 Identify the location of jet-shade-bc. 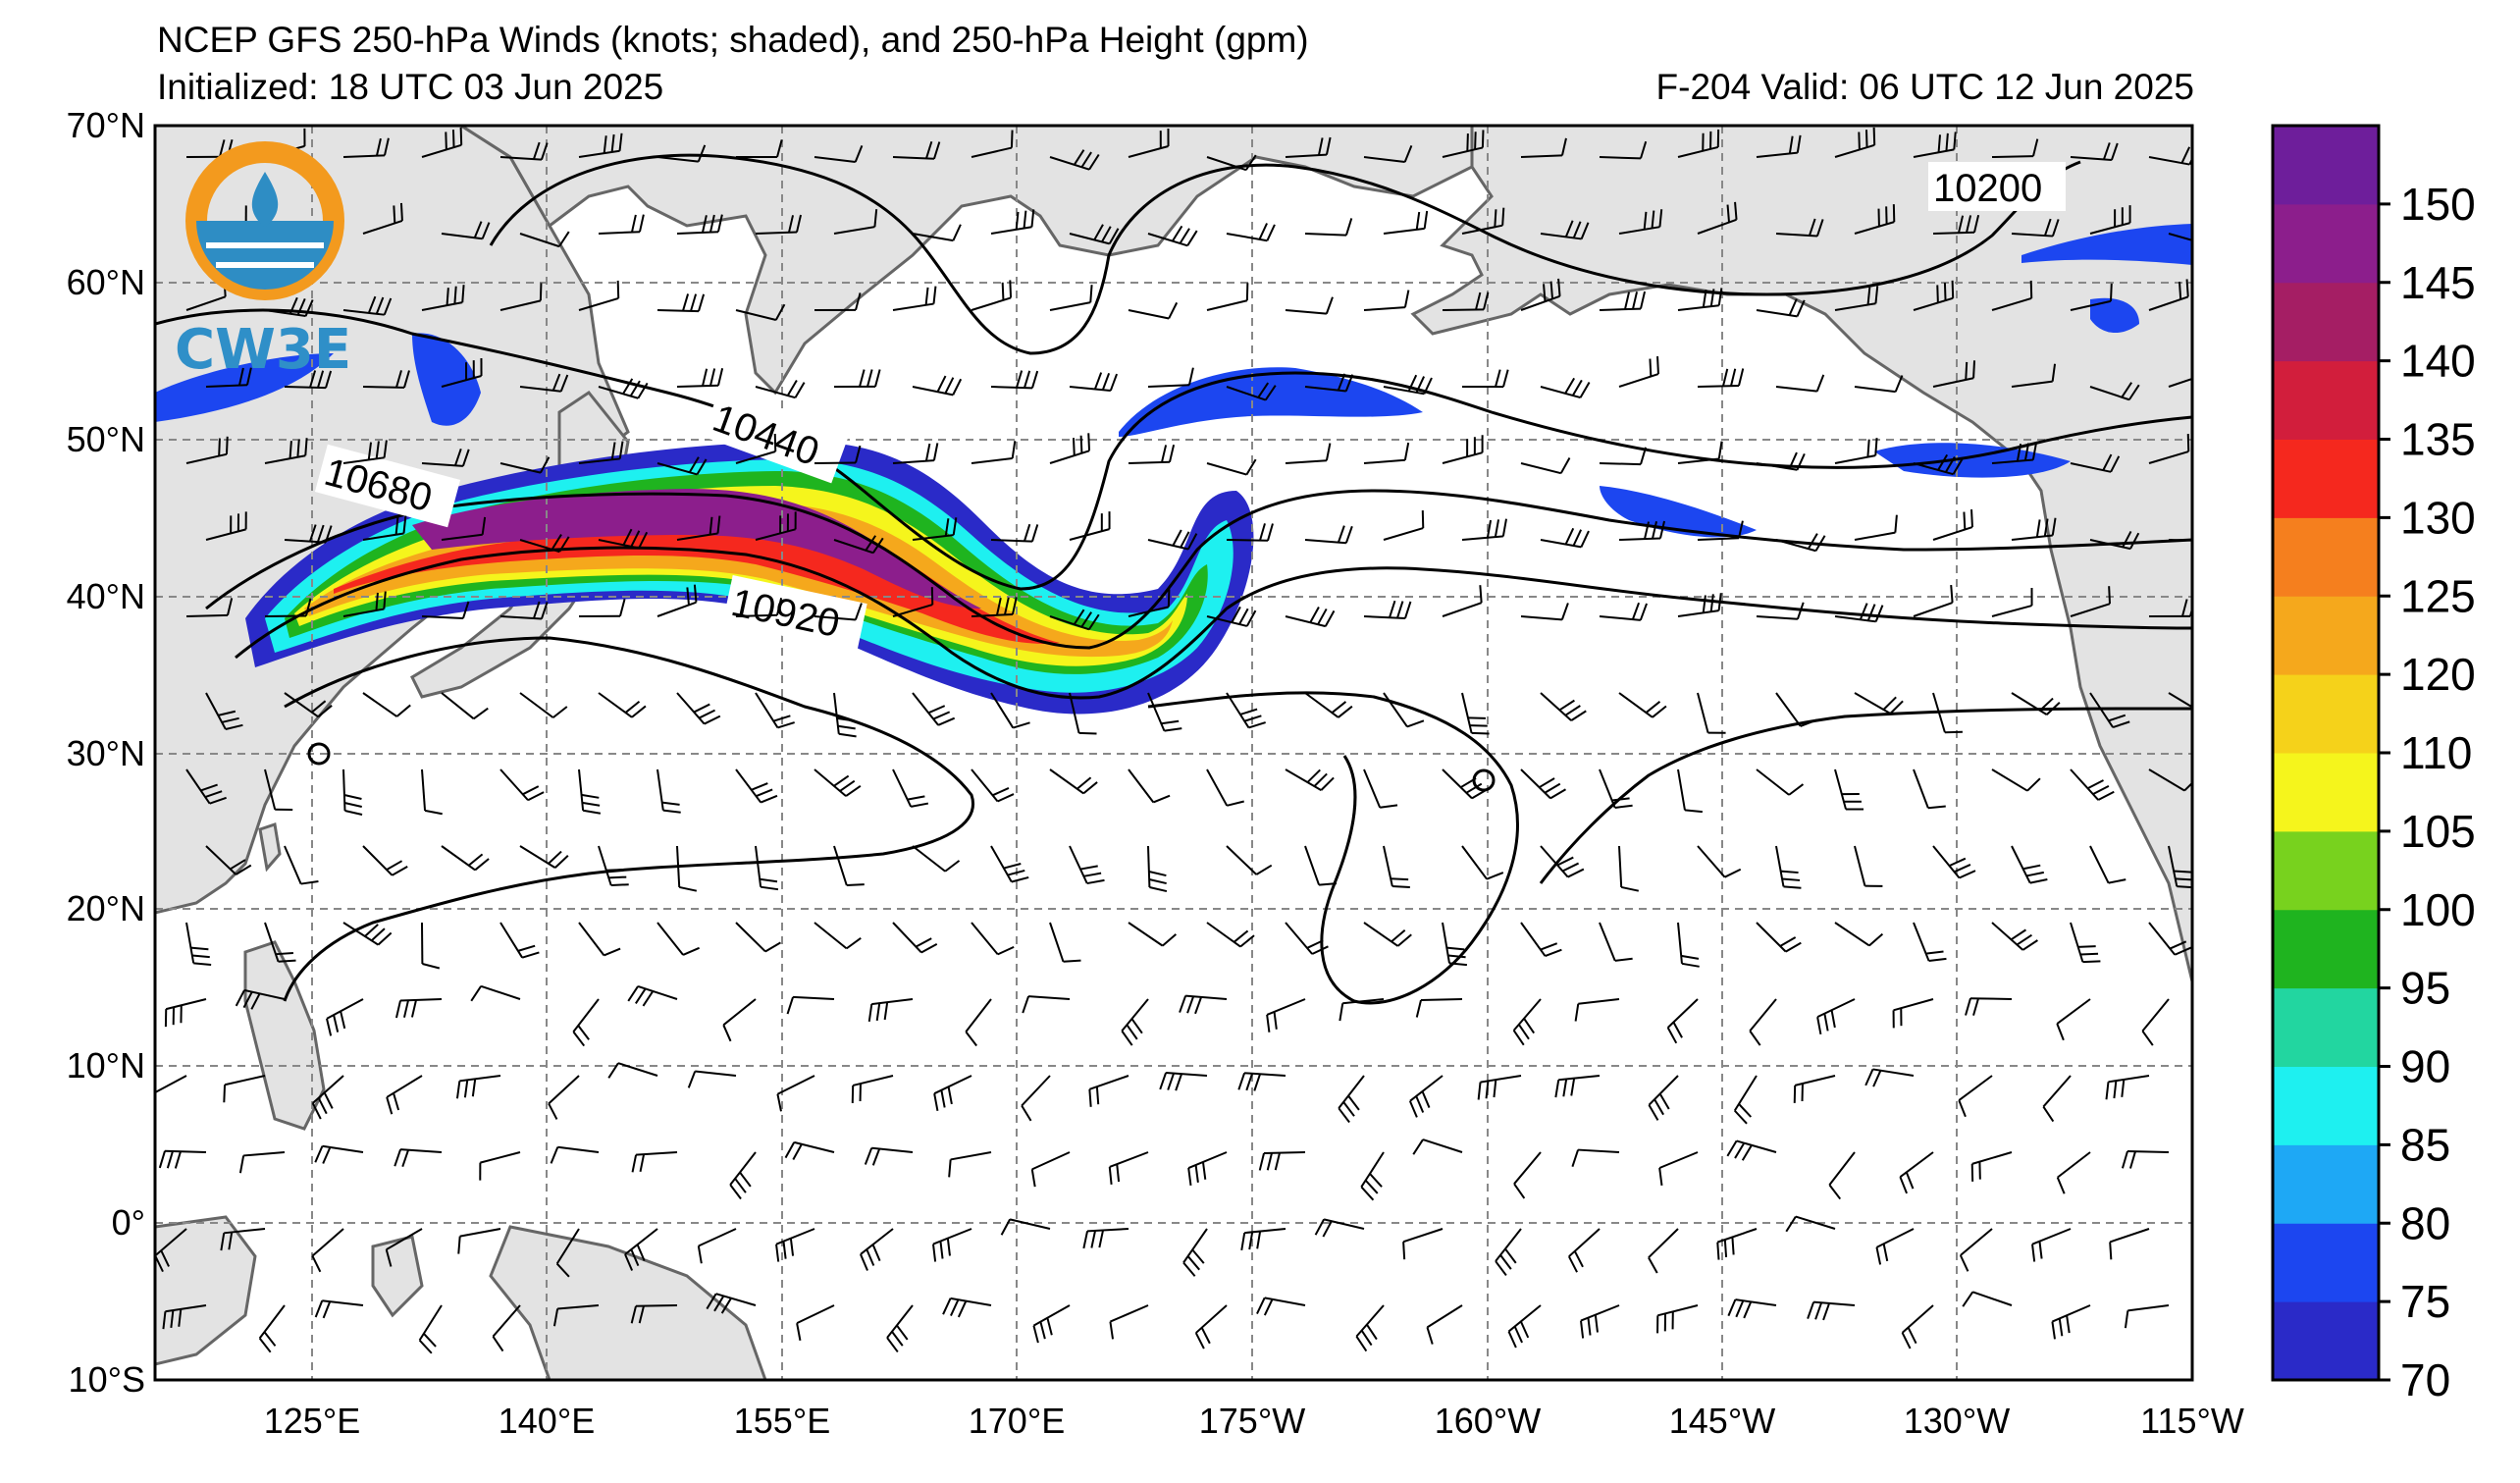
(2114, 316).